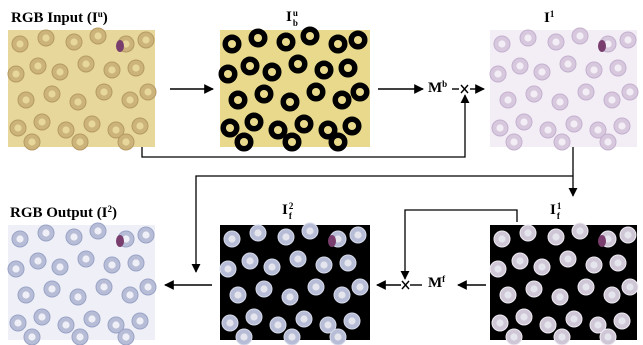  I want to click on label-rgb-input: RGB Input (Iu), so click(59, 17).